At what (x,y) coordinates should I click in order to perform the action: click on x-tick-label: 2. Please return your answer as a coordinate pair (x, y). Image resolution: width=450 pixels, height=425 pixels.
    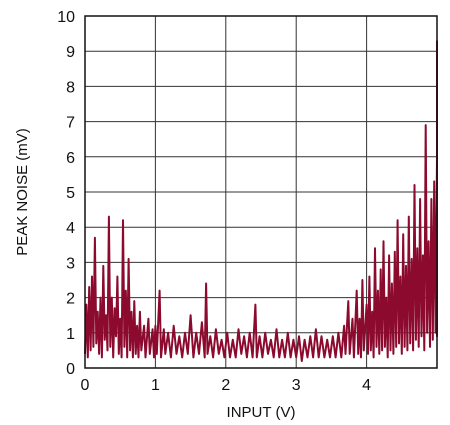
    Looking at the image, I should click on (225, 385).